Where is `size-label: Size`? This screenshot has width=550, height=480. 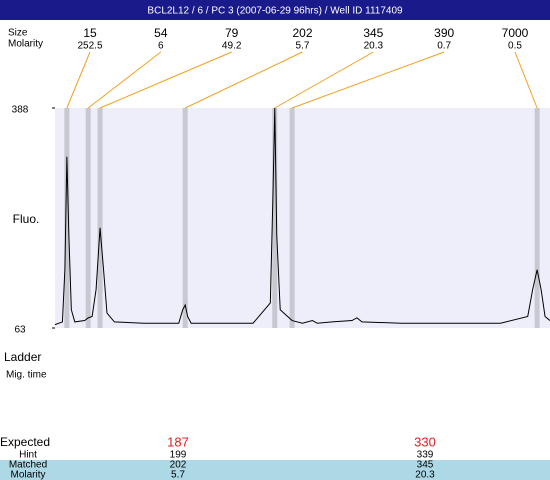 size-label: Size is located at coordinates (18, 33).